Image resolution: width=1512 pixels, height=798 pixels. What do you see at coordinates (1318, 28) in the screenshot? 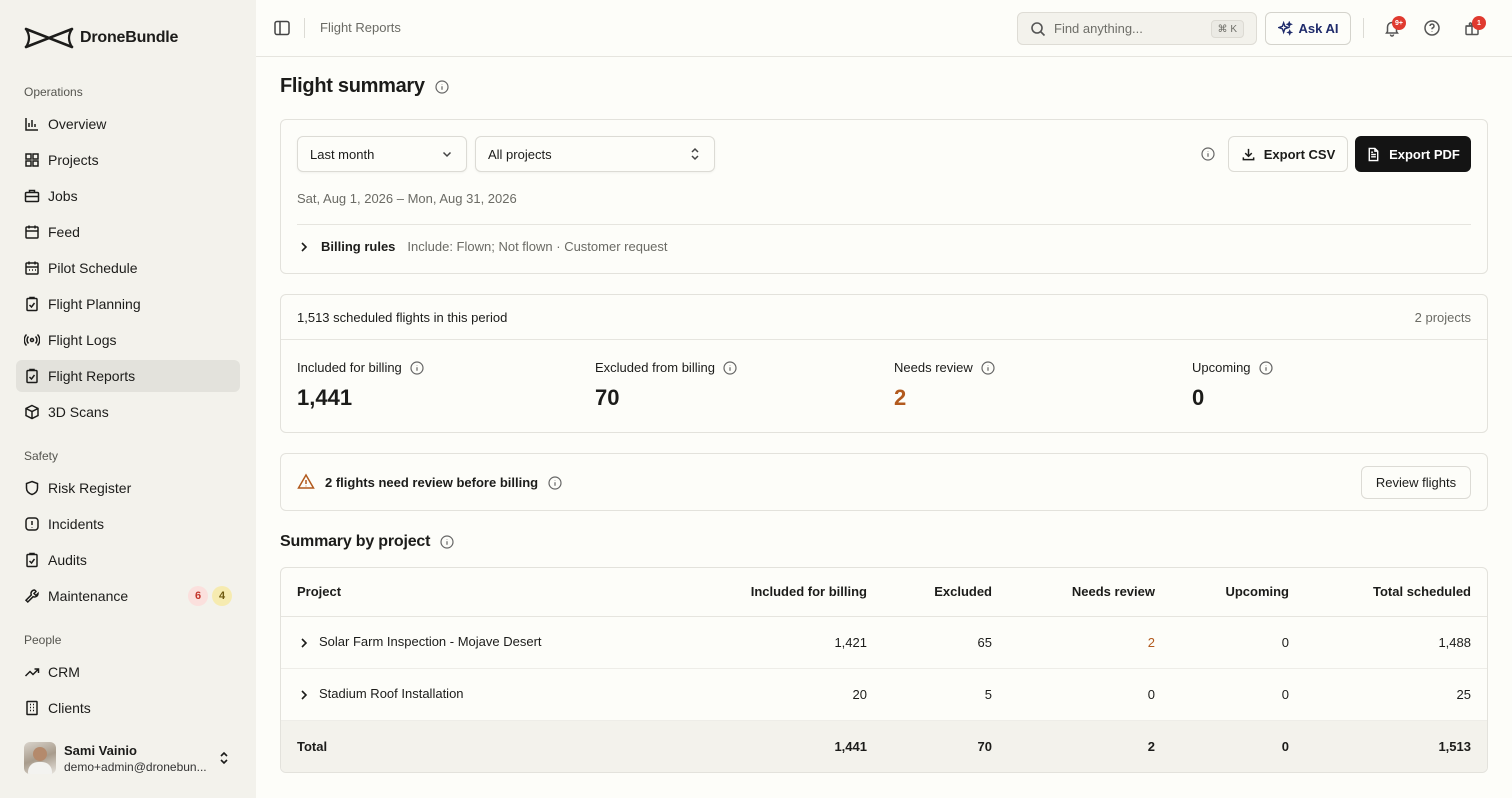
I see `ask-ai-label: Ask AI` at bounding box center [1318, 28].